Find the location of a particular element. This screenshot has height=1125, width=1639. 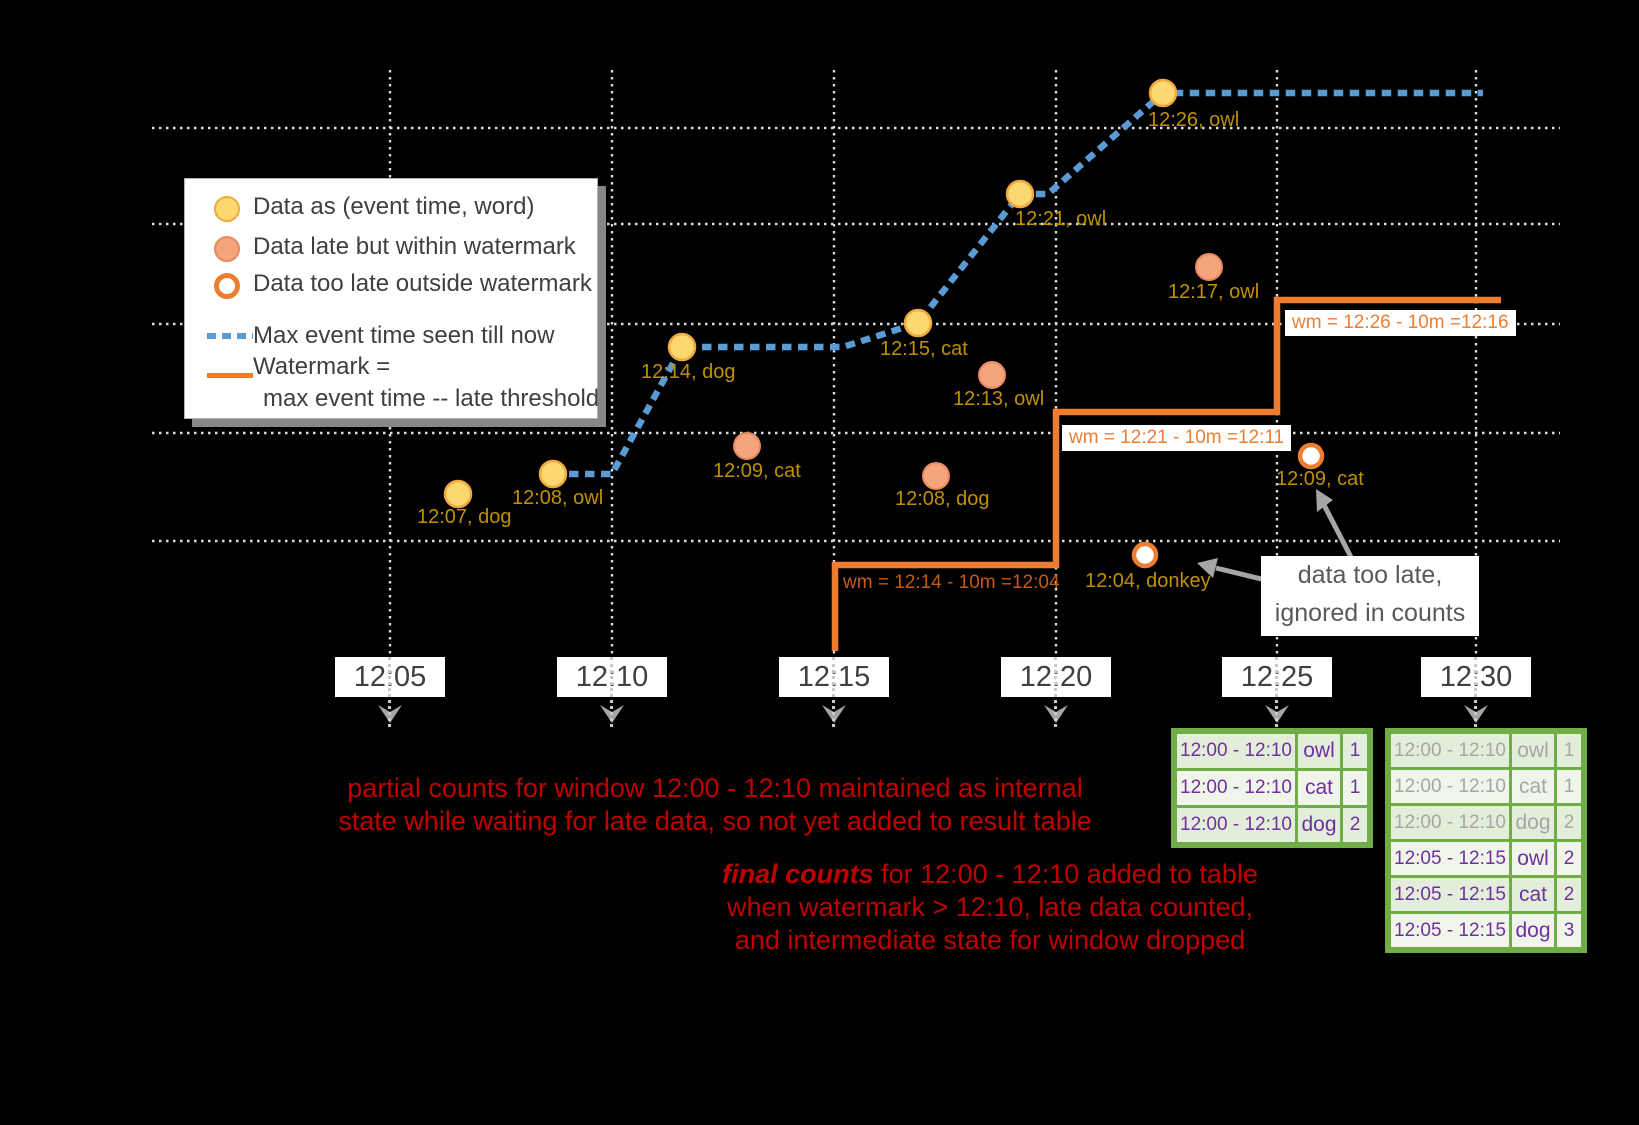

watermark-line is located at coordinates (1166, 473).